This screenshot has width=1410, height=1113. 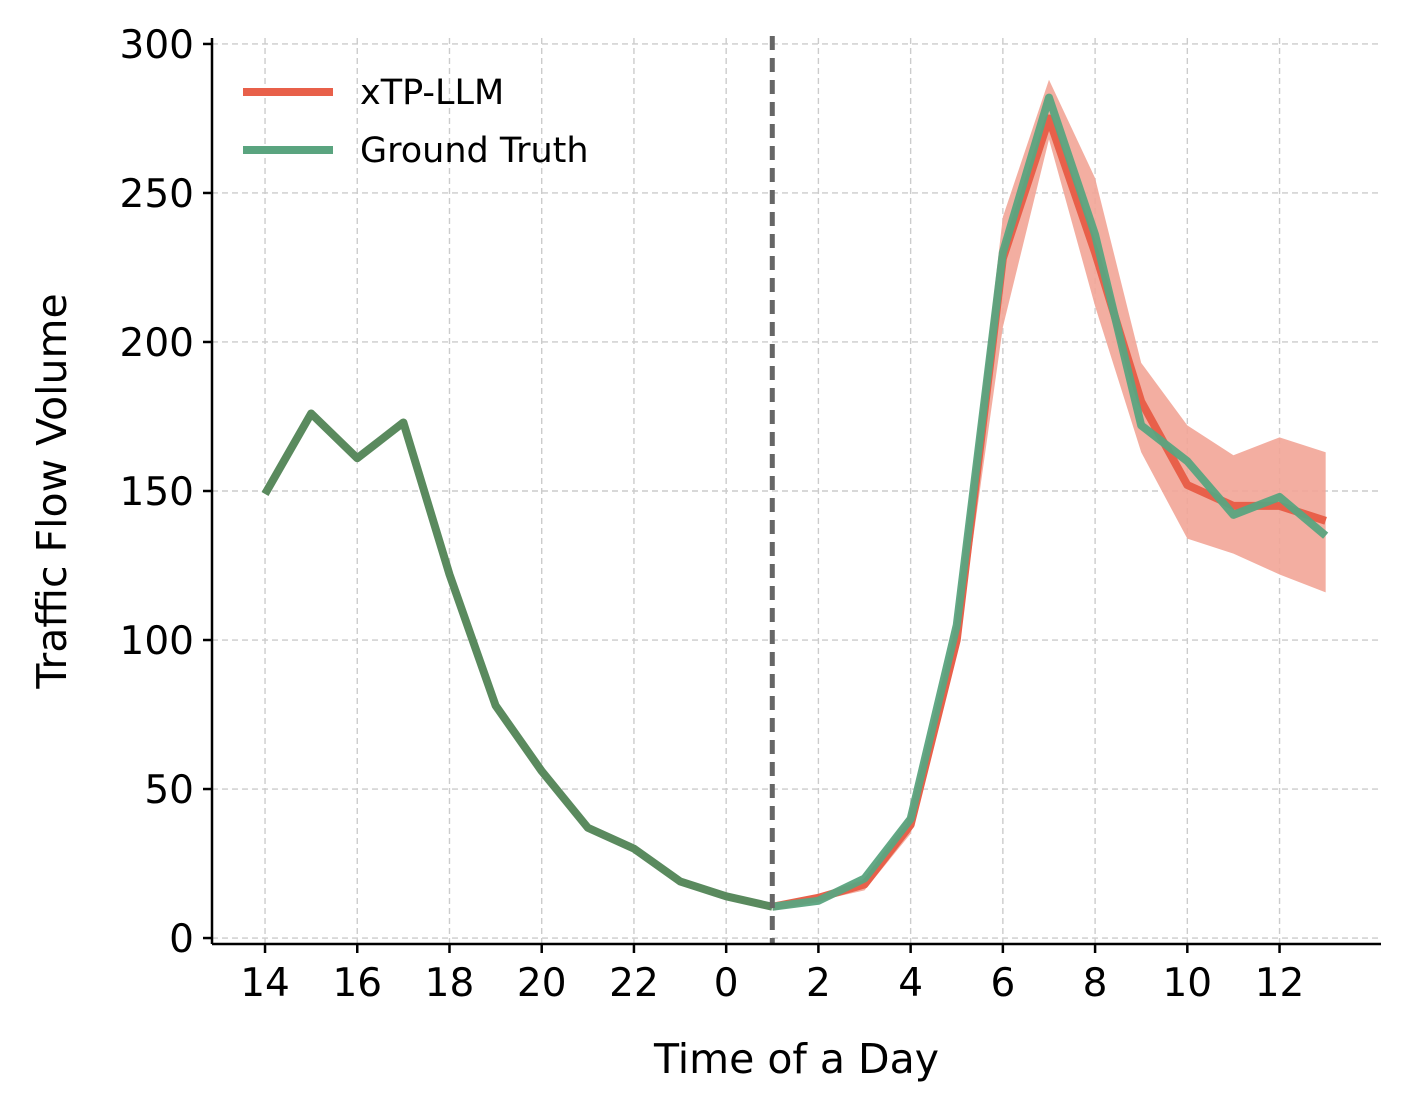 I want to click on x-tick-label-11: 12, so click(x=1280, y=983).